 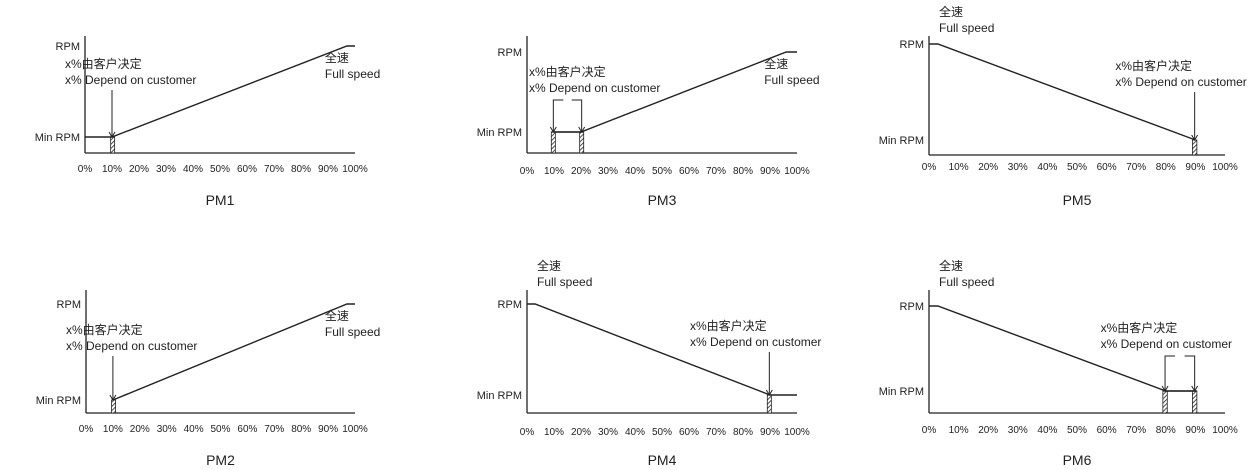 What do you see at coordinates (1077, 460) in the screenshot?
I see `chart-title: PM6` at bounding box center [1077, 460].